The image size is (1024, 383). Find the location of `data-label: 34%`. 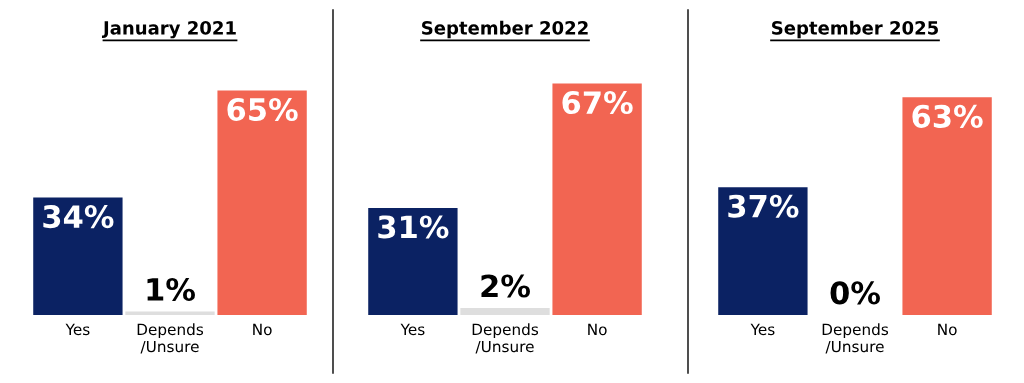

data-label: 34% is located at coordinates (78, 217).